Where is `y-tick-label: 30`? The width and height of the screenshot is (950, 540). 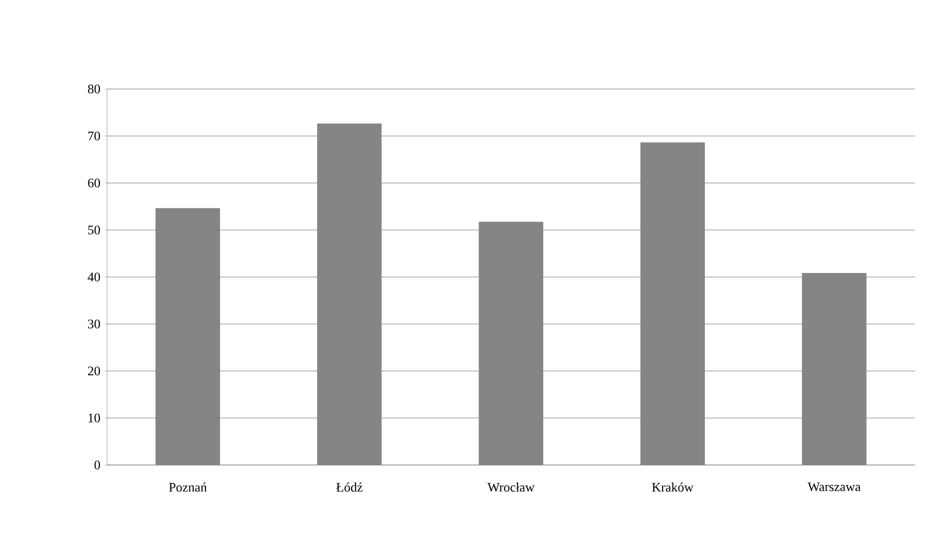
y-tick-label: 30 is located at coordinates (94, 324).